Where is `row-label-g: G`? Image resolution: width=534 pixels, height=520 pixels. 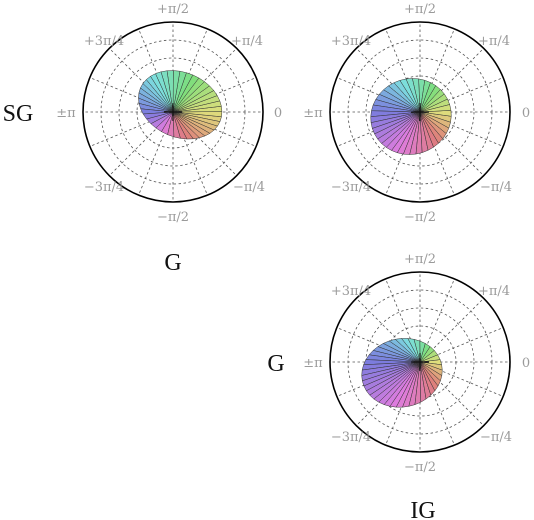
row-label-g: G is located at coordinates (275, 364).